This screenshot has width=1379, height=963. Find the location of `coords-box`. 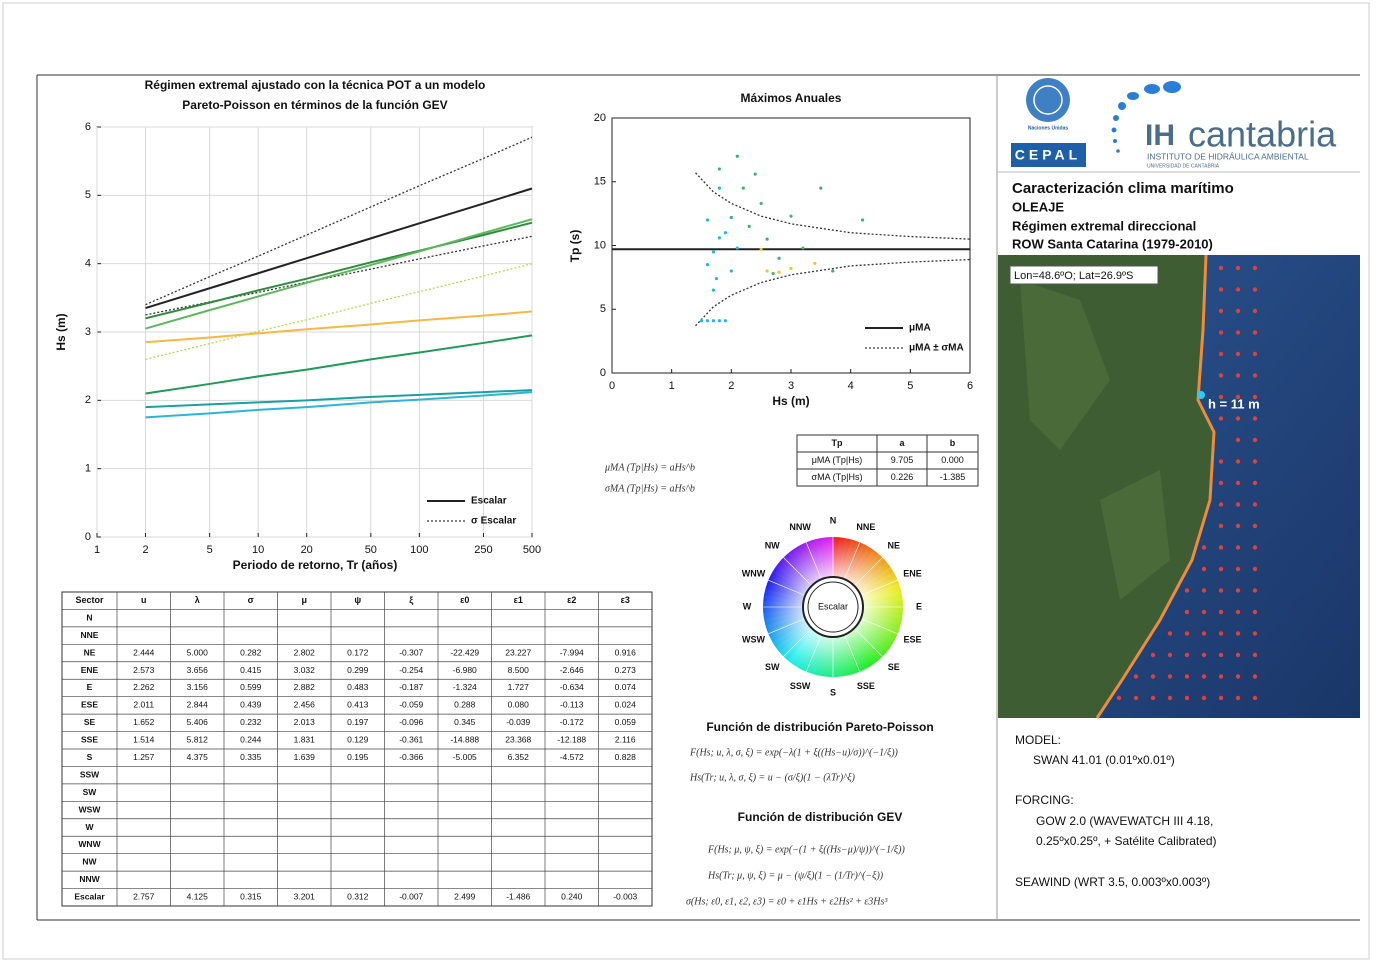

coords-box is located at coordinates (1084, 275).